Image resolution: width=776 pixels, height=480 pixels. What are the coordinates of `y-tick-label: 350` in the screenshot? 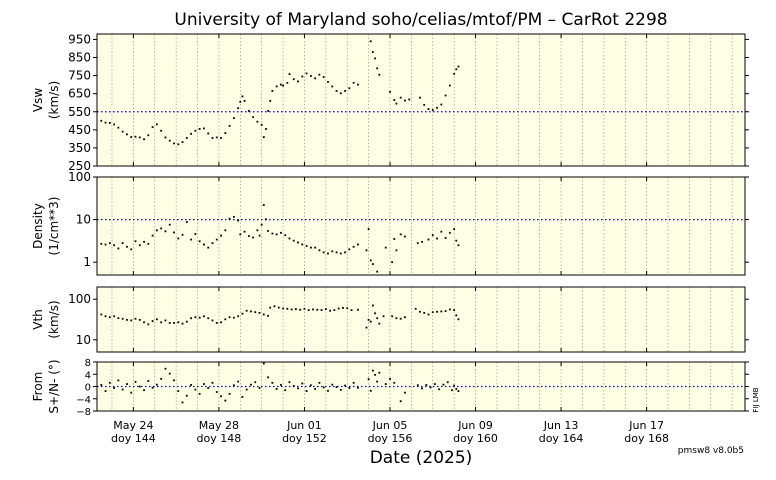 It's located at (79, 148).